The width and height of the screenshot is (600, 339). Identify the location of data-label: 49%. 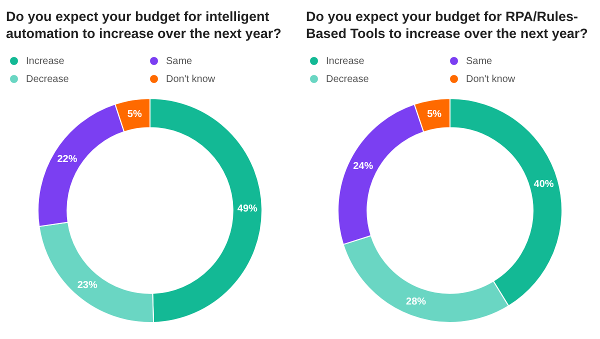
(247, 209).